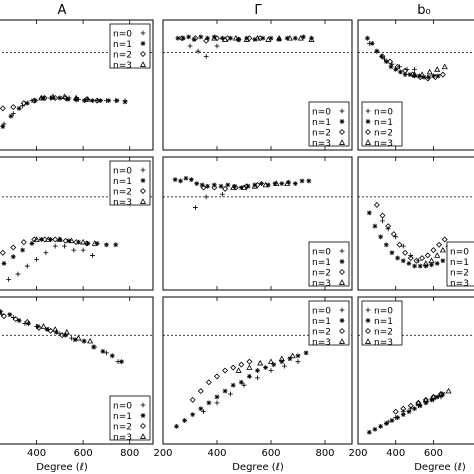 The width and height of the screenshot is (474, 474). Describe the element at coordinates (216, 453) in the screenshot. I see `x-tick-label: 400` at that location.